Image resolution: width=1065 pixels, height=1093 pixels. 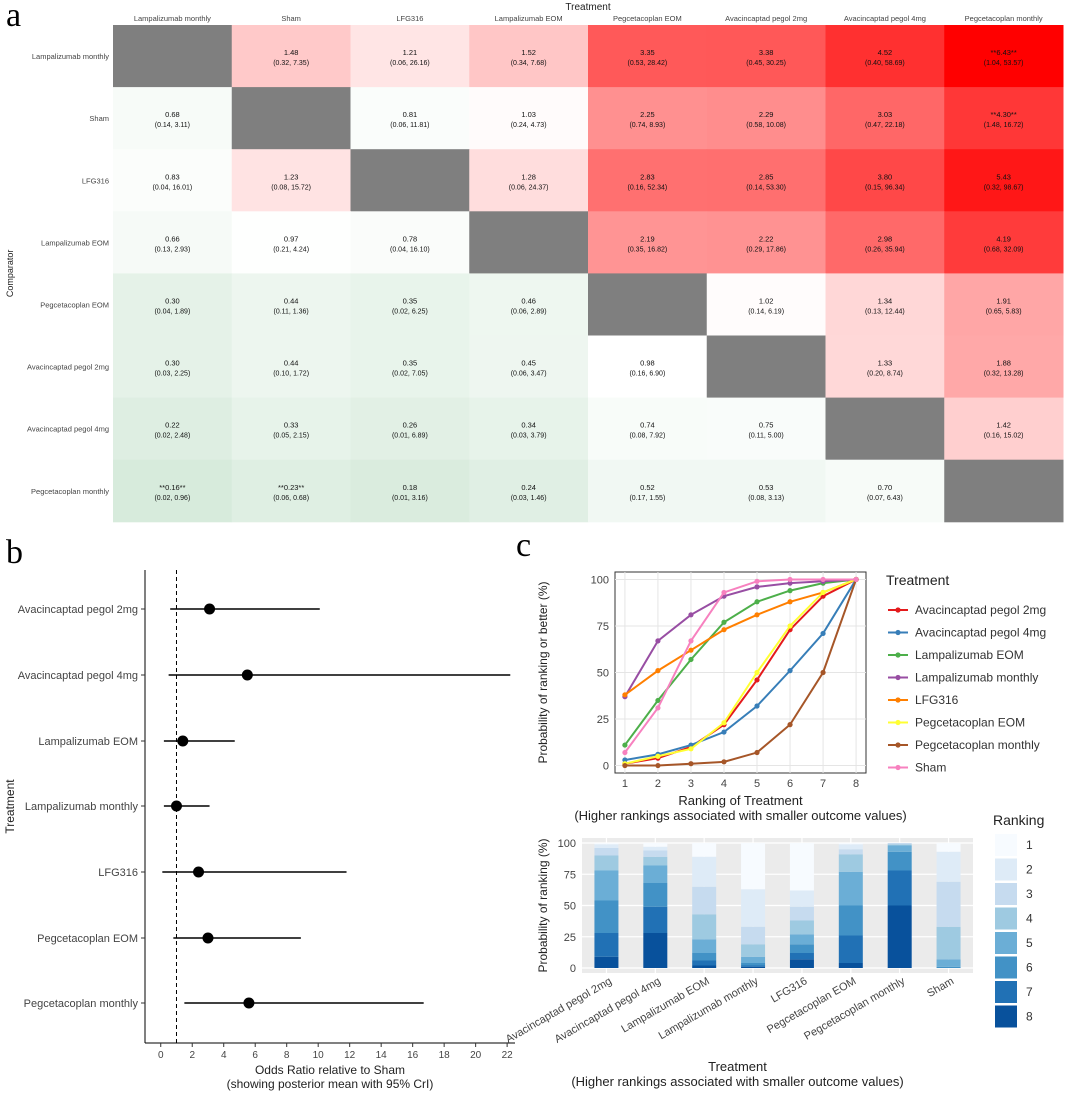 I want to click on y-tick-label: Avacincaptad pegol 2mg, so click(x=78, y=610).